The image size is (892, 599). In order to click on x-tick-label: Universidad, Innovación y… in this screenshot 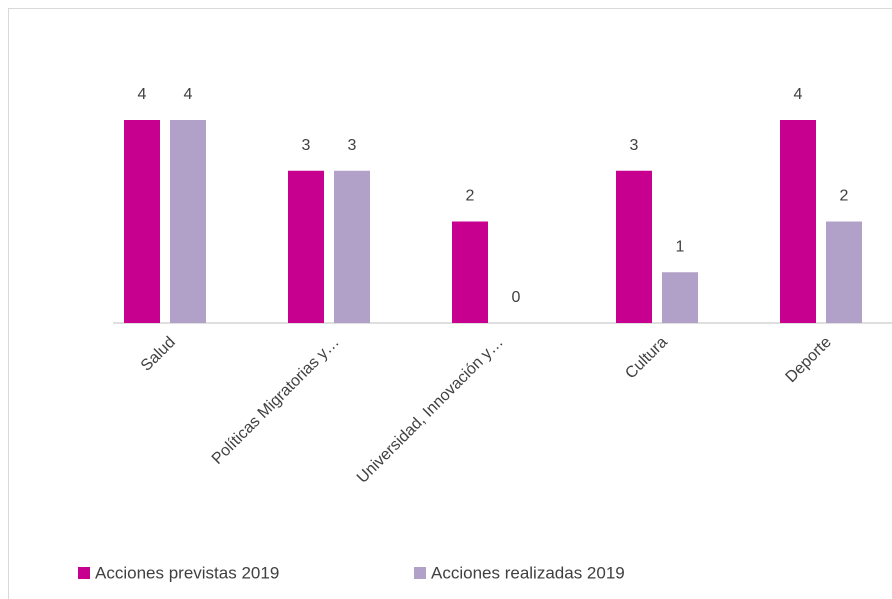, I will do `click(430, 410)`.